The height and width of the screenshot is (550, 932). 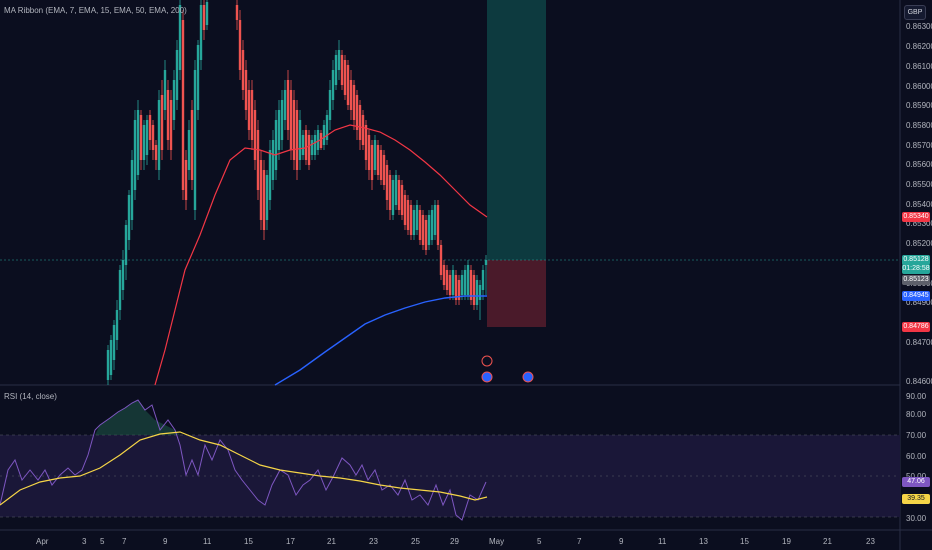 What do you see at coordinates (786, 541) in the screenshot?
I see `time-tick: 19` at bounding box center [786, 541].